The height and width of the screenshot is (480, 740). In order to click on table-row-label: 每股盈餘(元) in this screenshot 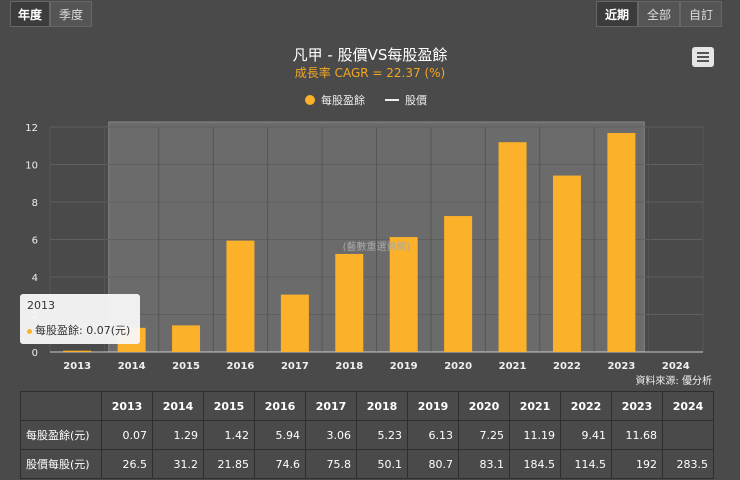, I will do `click(61, 435)`.